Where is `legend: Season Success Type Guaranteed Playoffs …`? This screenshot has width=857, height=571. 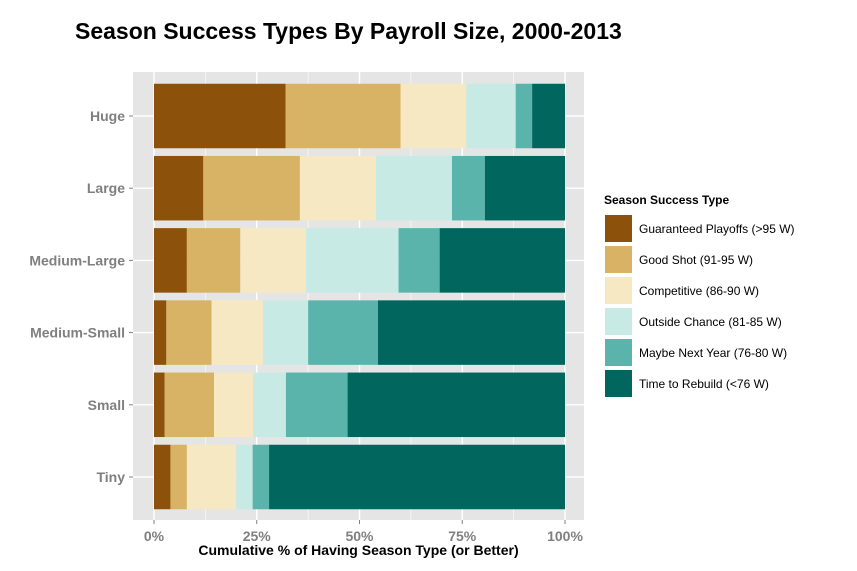 legend: Season Success Type Guaranteed Playoffs … is located at coordinates (699, 296).